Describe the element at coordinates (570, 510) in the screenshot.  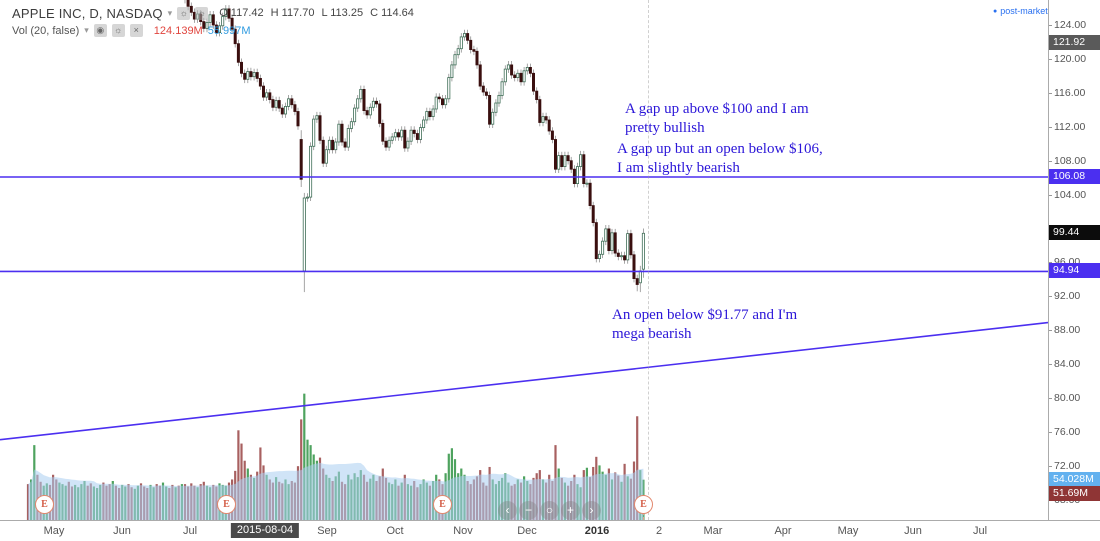
I see `zoom-in-button: +` at that location.